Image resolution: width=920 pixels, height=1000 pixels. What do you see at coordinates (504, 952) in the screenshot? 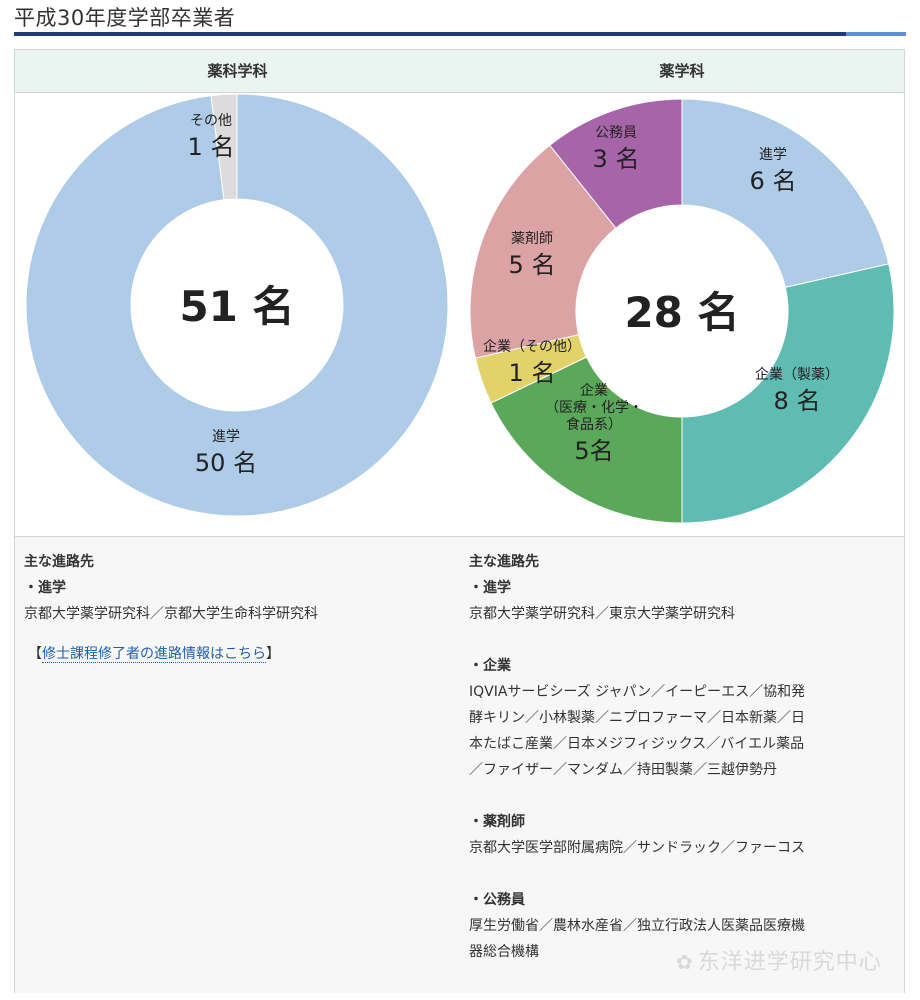
I see `section-text: 器総合機構` at bounding box center [504, 952].